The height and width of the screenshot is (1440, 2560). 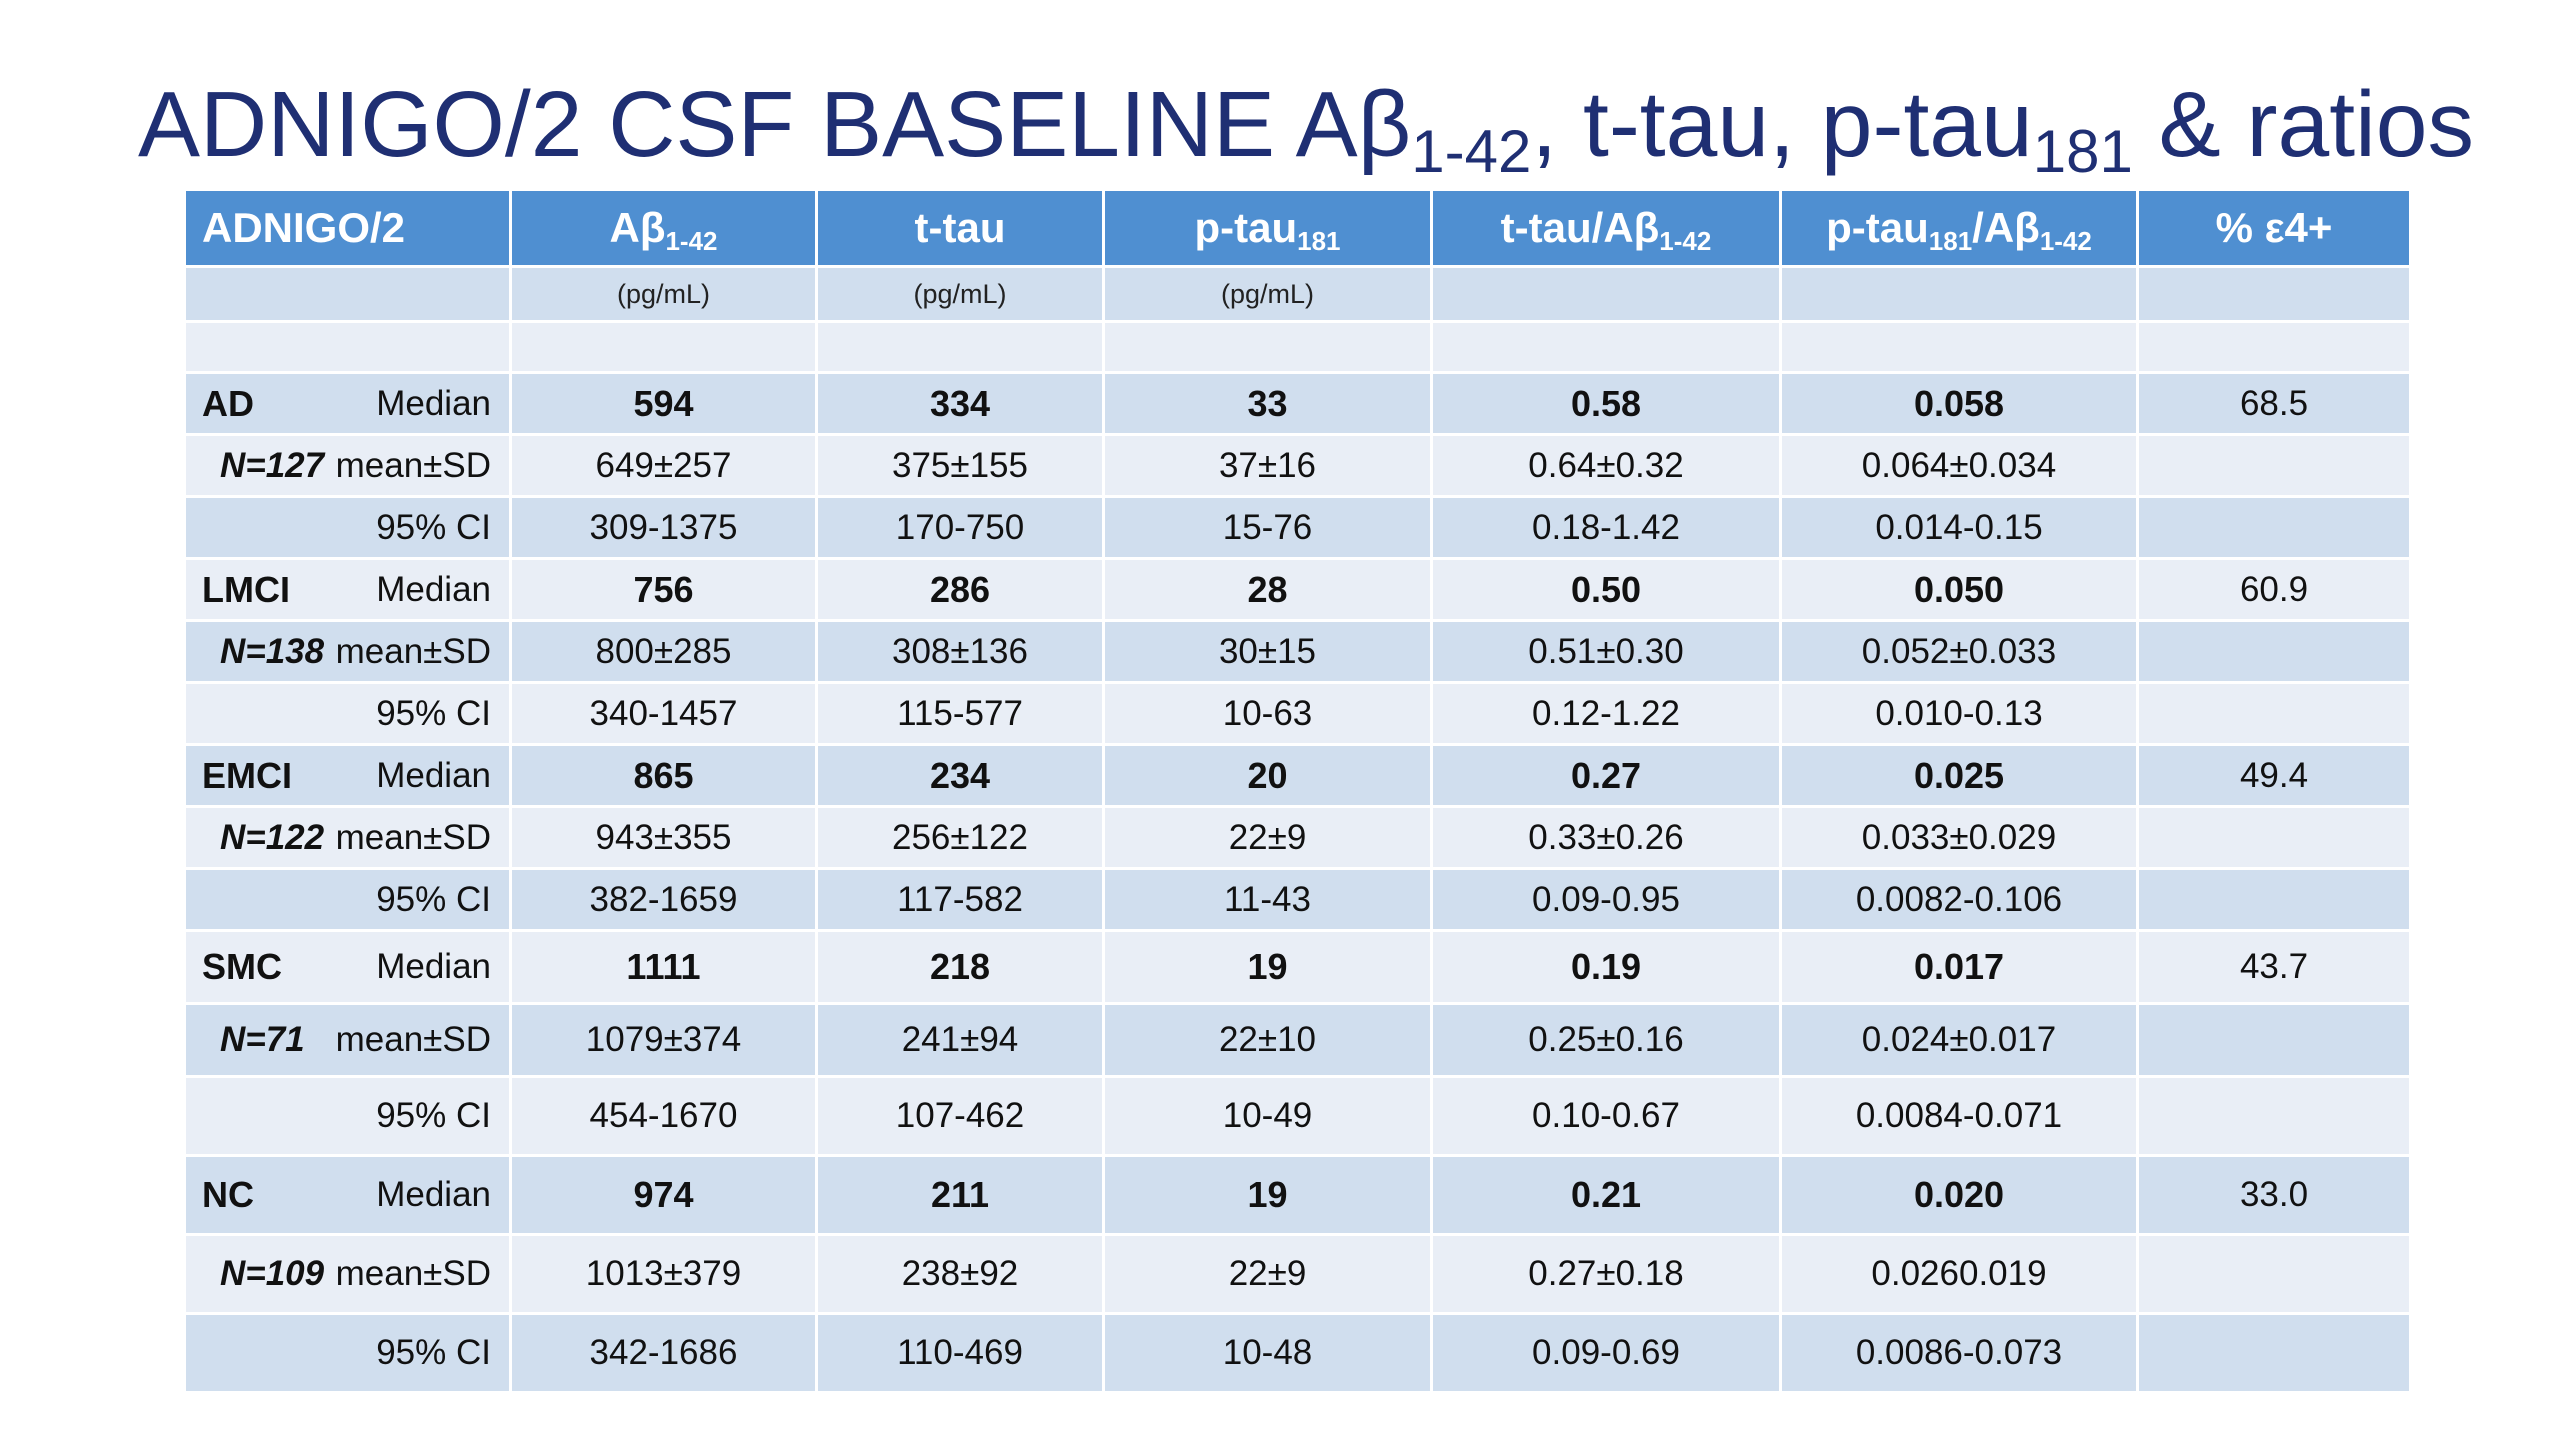 I want to click on units-cell: (pg/mL), so click(x=663, y=294).